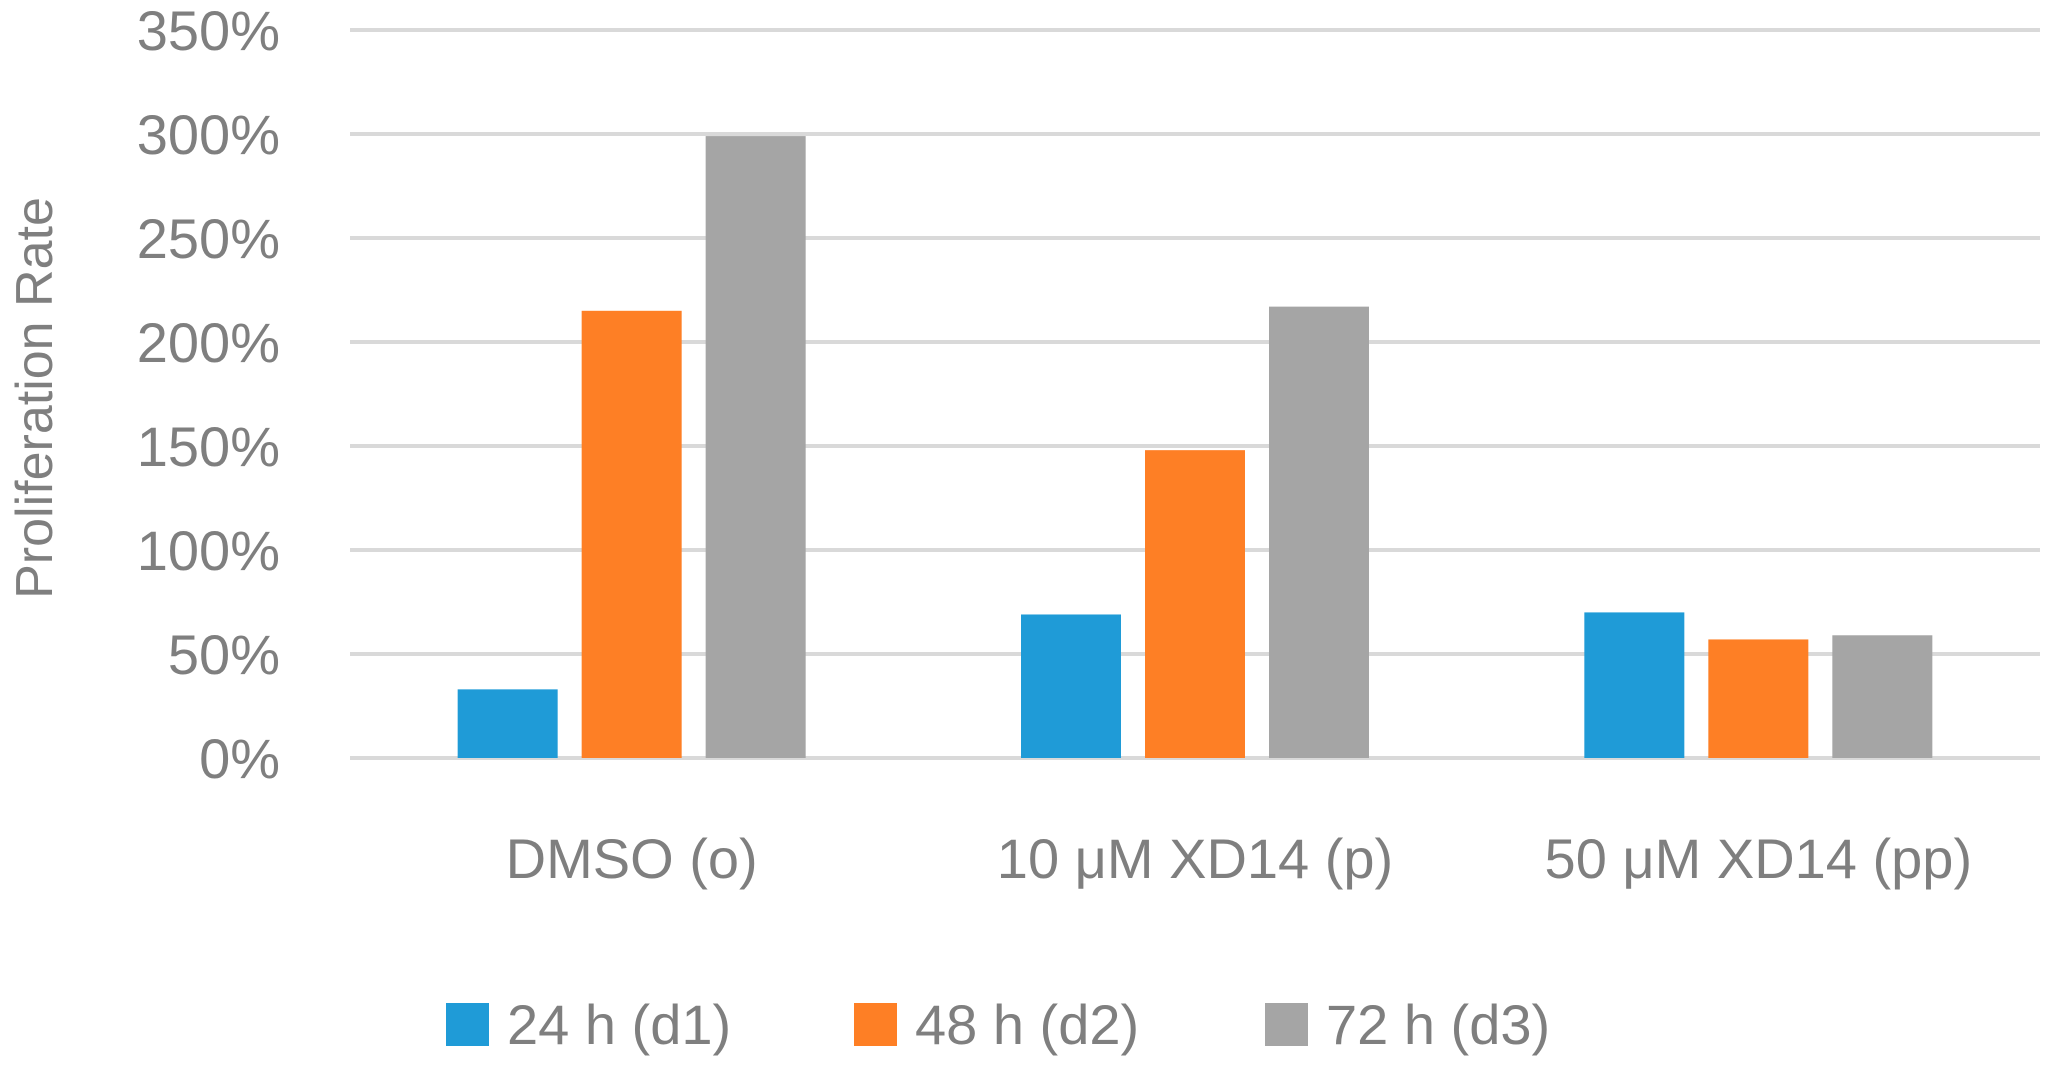 This screenshot has height=1070, width=2052. I want to click on legend-label: 72 h (d3), so click(1438, 1024).